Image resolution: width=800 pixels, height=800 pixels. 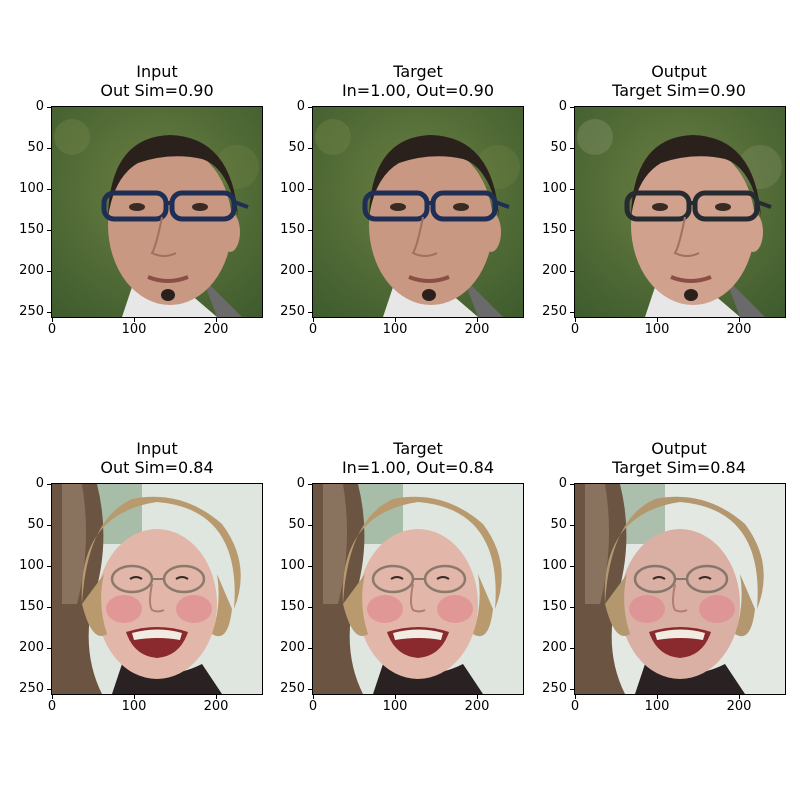 I want to click on panel-title-line2: Target Sim=0.90, so click(x=679, y=90).